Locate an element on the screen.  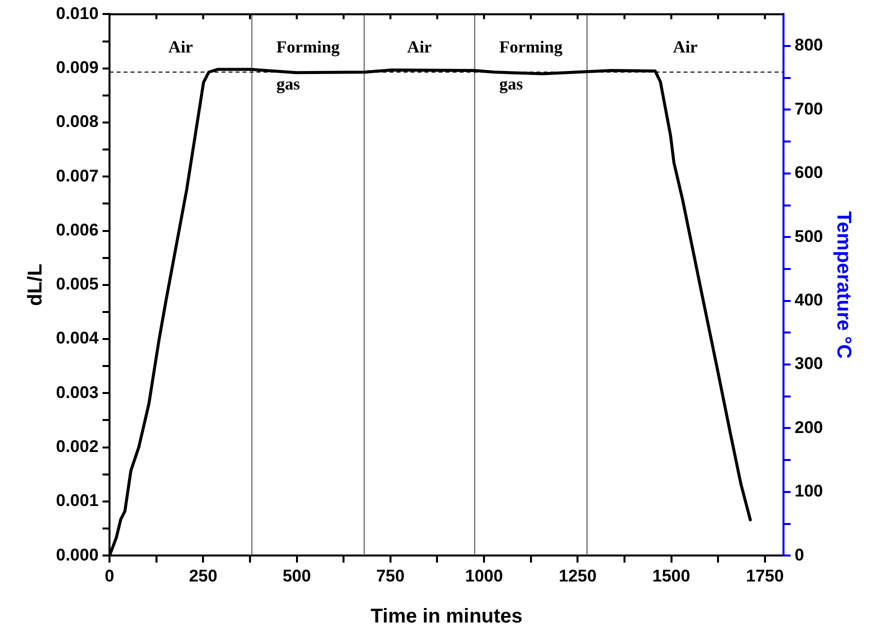
y2-tick-label: 200 is located at coordinates (809, 427).